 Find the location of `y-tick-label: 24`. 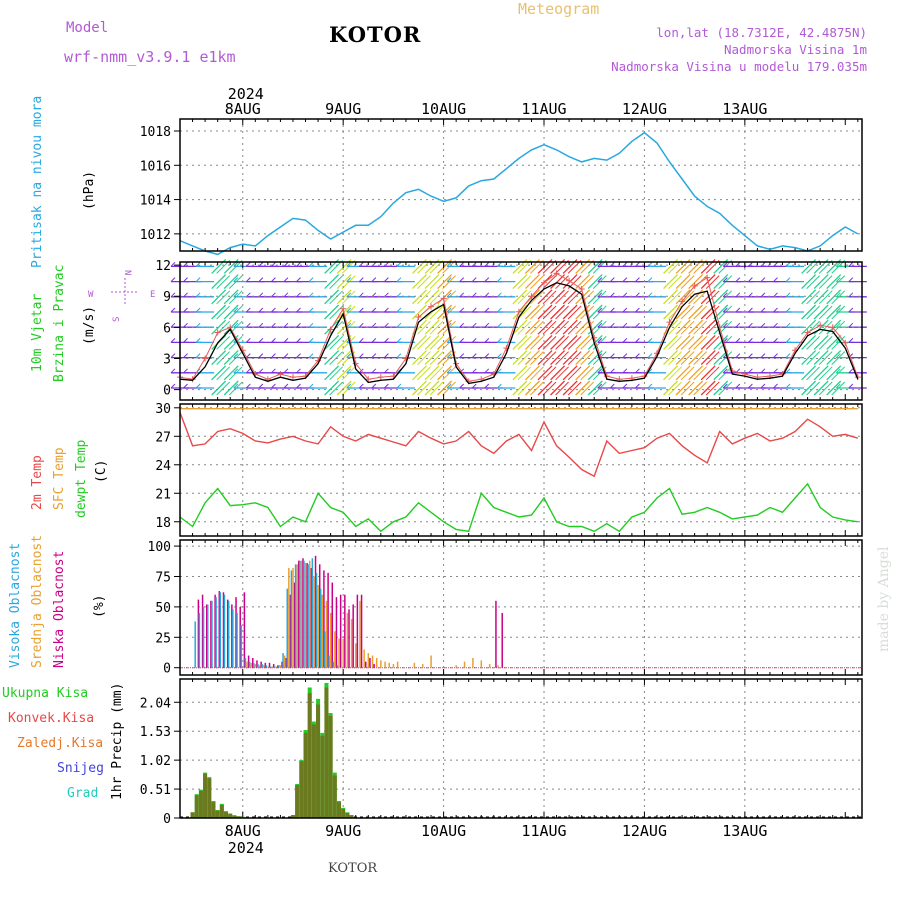

y-tick-label: 24 is located at coordinates (163, 466).